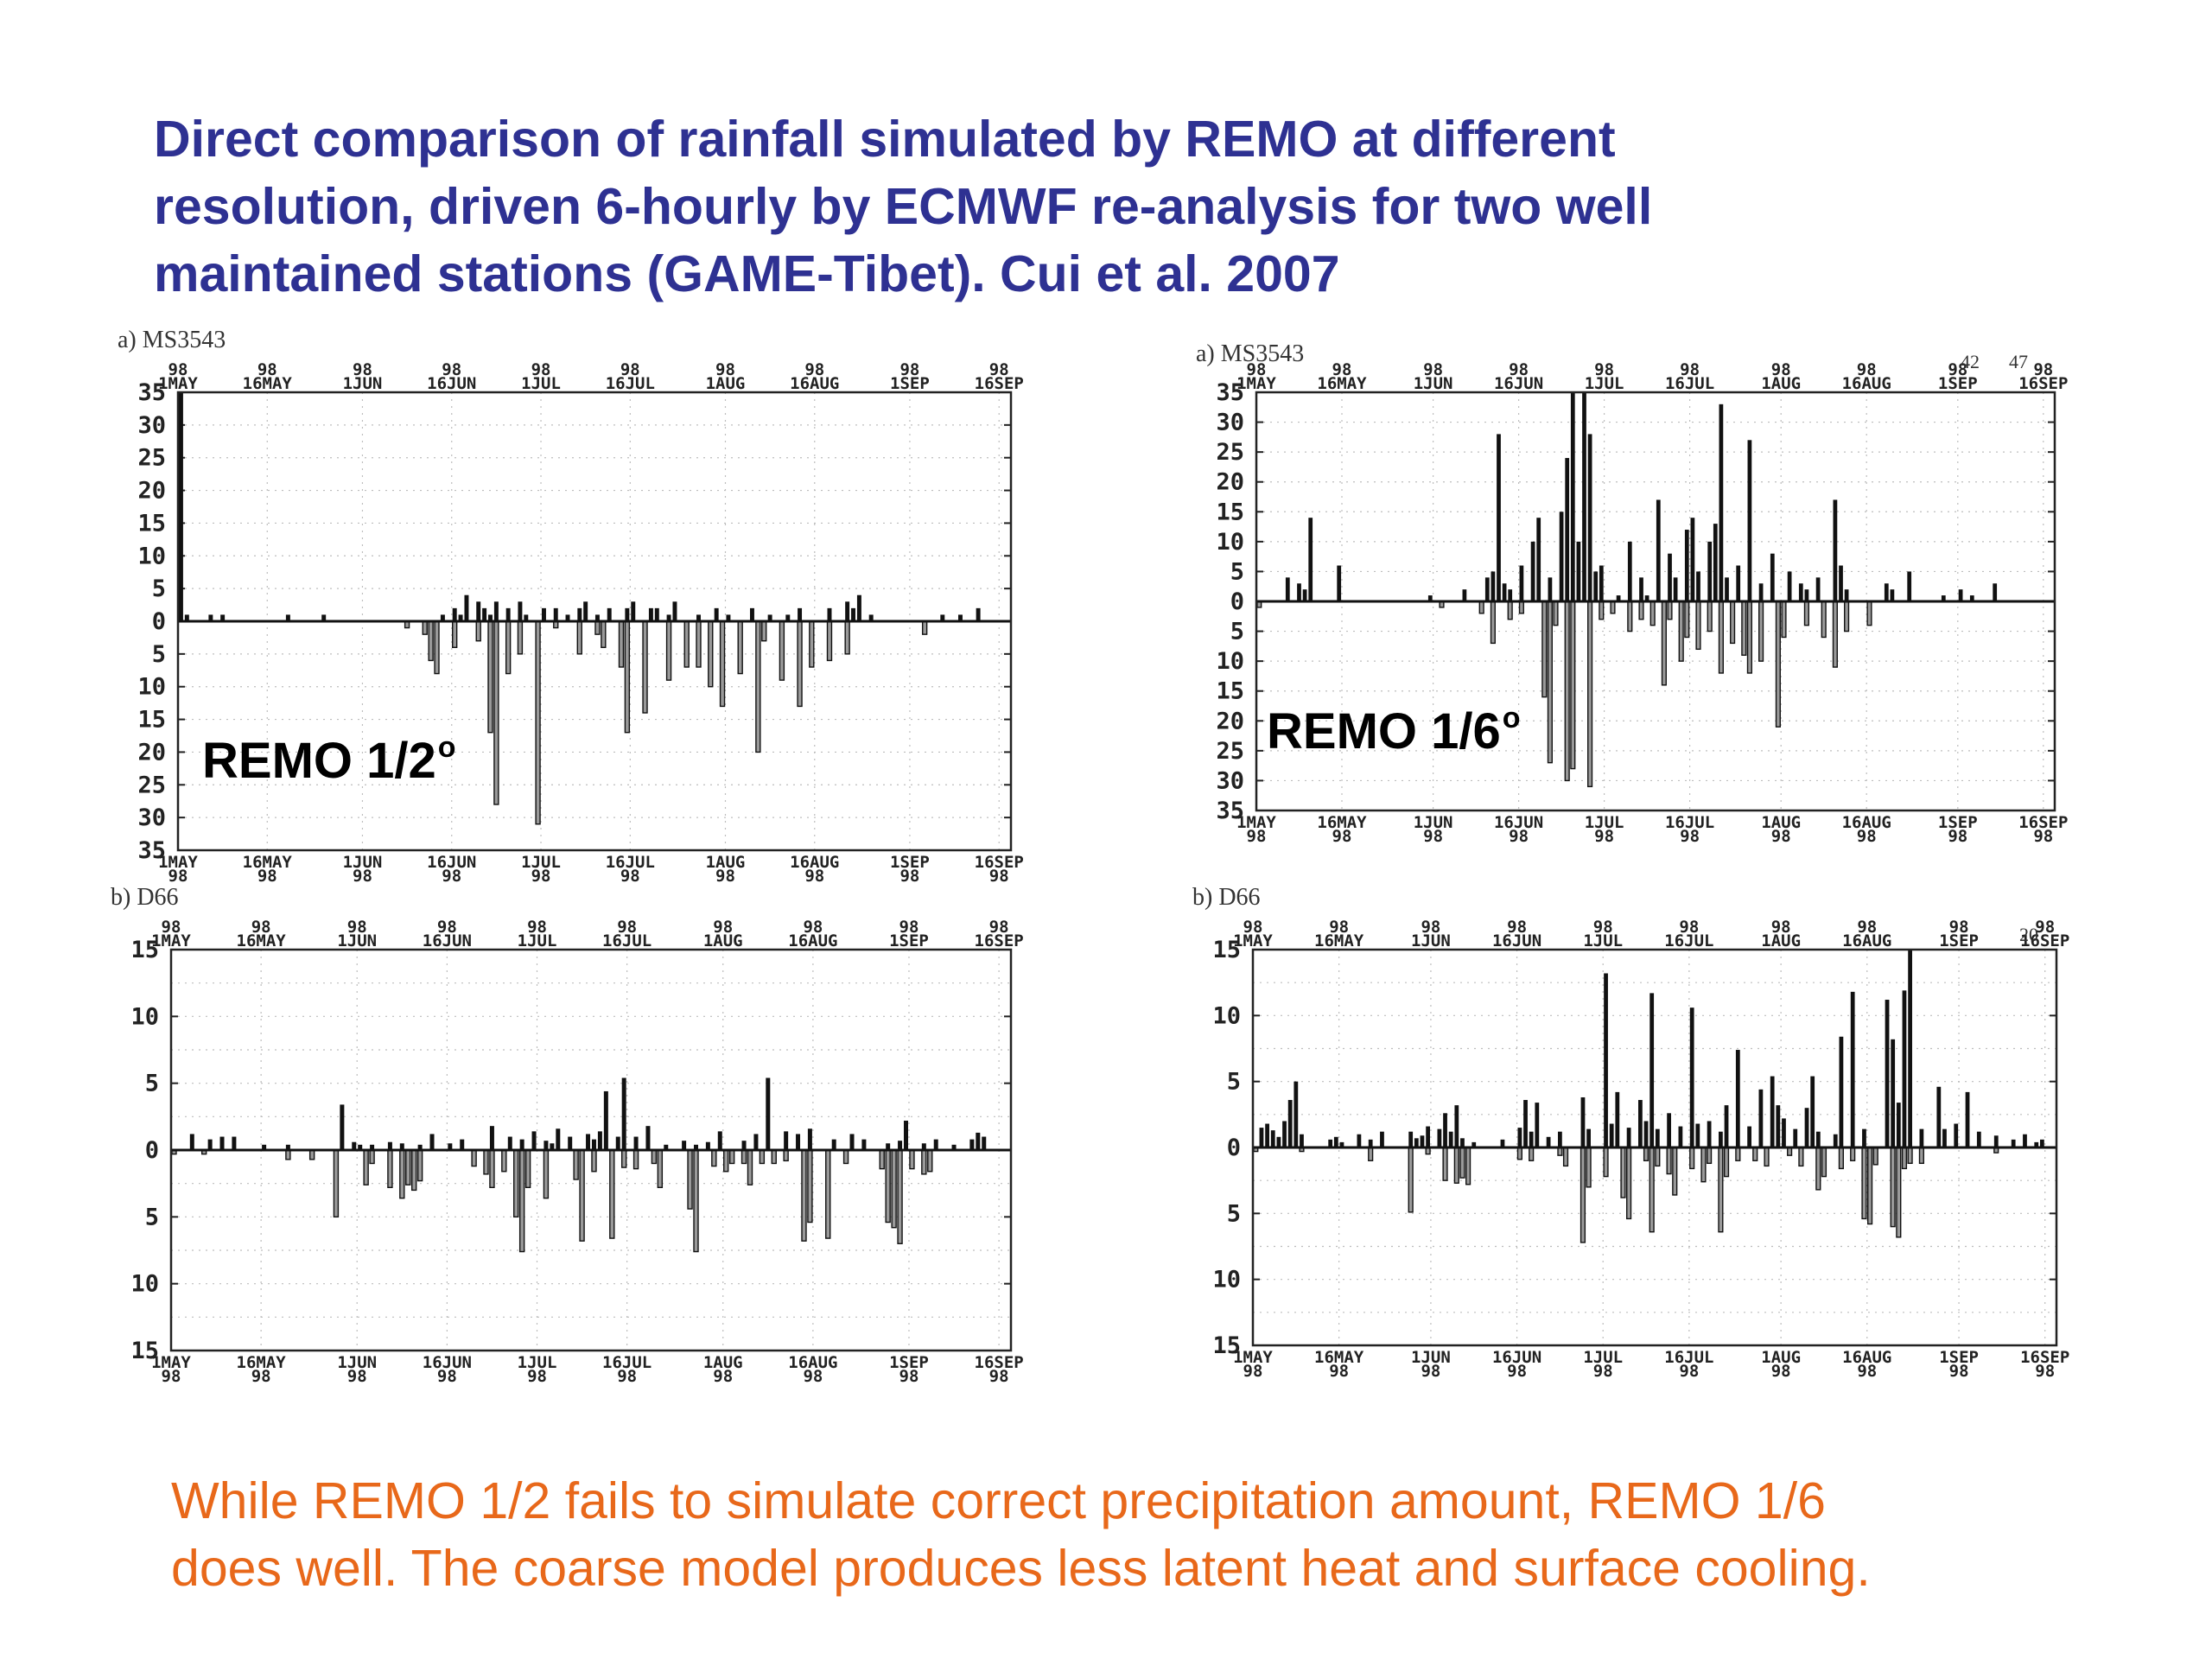 This screenshot has width=2212, height=1659. Describe the element at coordinates (2028, 934) in the screenshot. I see `bar-value-annotation: 20` at that location.